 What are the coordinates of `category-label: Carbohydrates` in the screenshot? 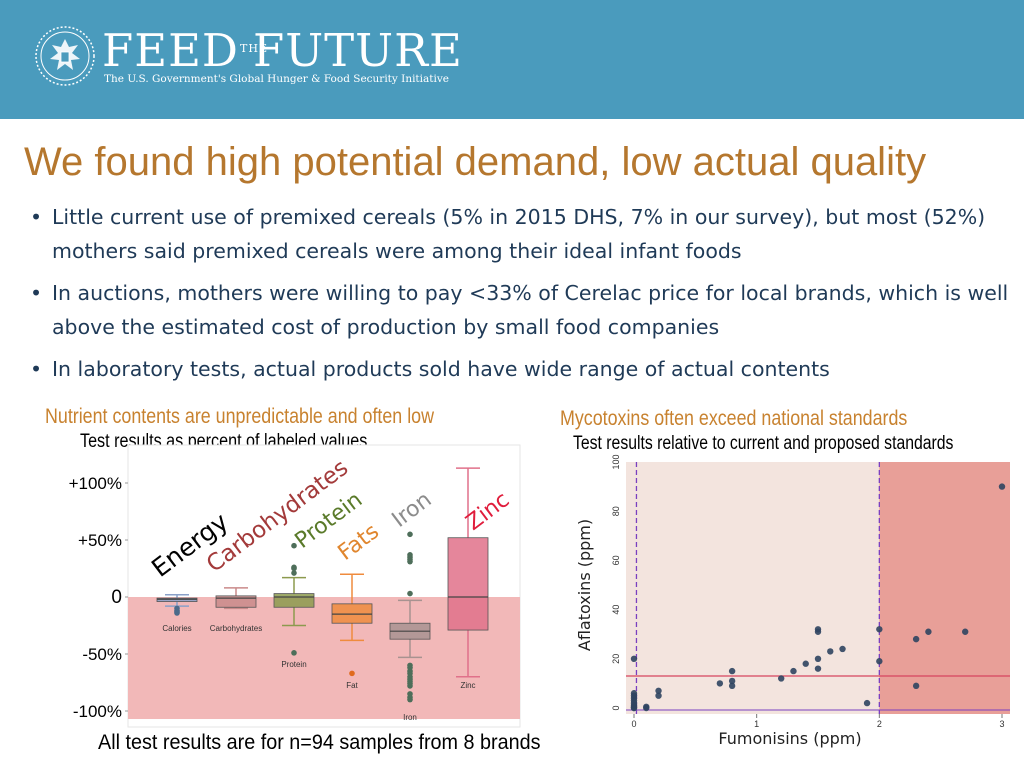 It's located at (236, 628).